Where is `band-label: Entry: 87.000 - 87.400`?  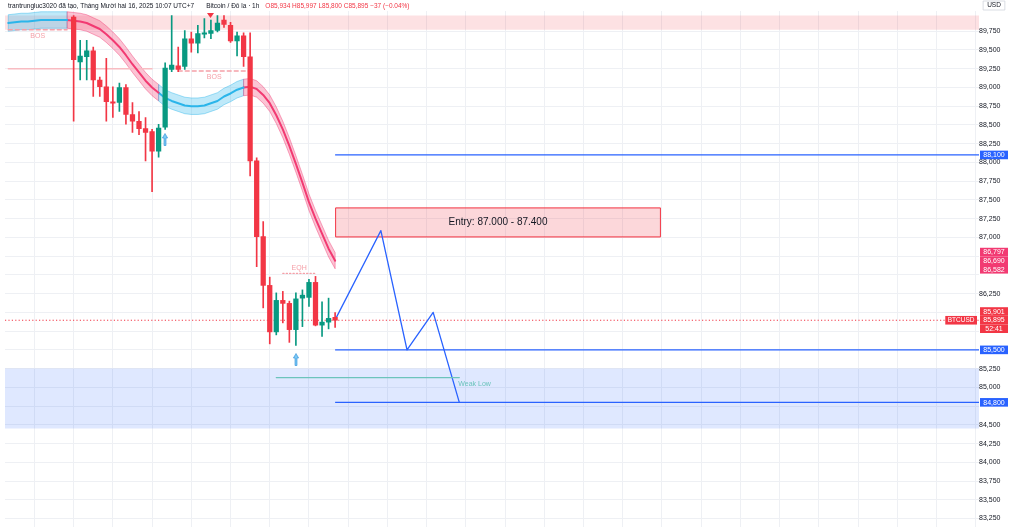 band-label: Entry: 87.000 - 87.400 is located at coordinates (498, 222).